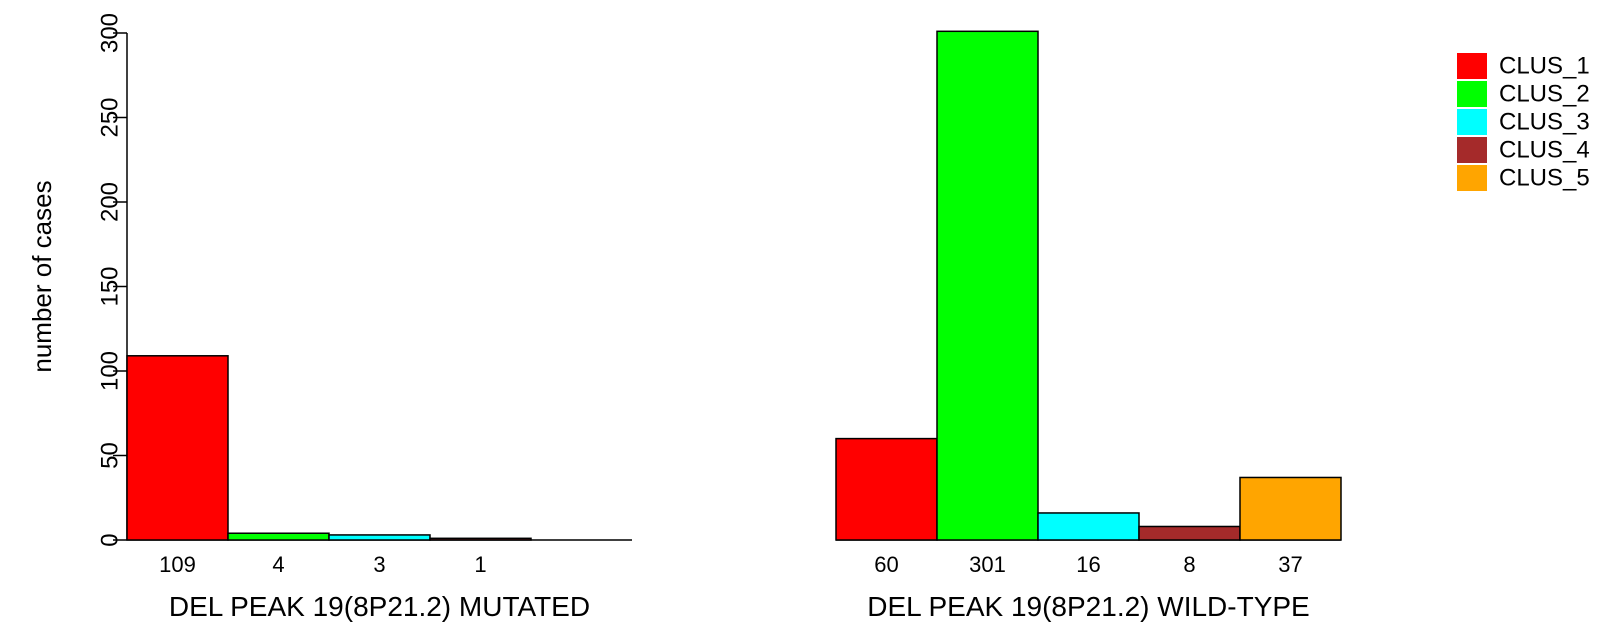  Describe the element at coordinates (1544, 178) in the screenshot. I see `legend-label: CLUS_5` at that location.